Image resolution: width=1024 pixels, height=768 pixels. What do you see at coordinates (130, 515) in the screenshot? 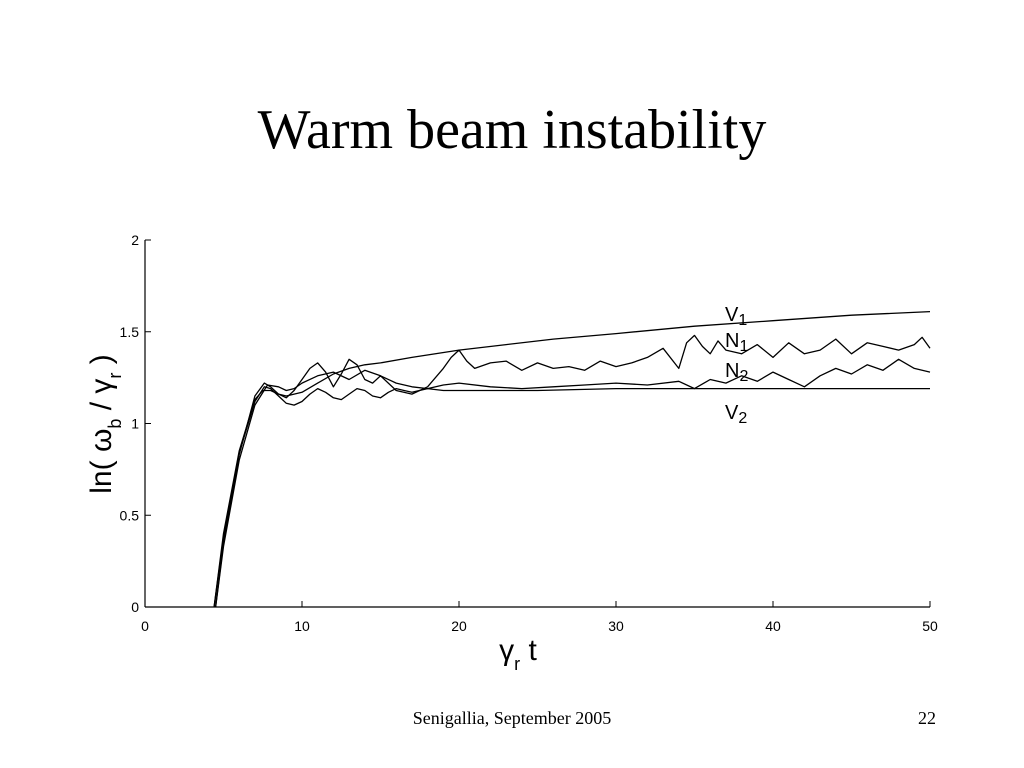
I see `y-tick-label: 0.5` at bounding box center [130, 515].